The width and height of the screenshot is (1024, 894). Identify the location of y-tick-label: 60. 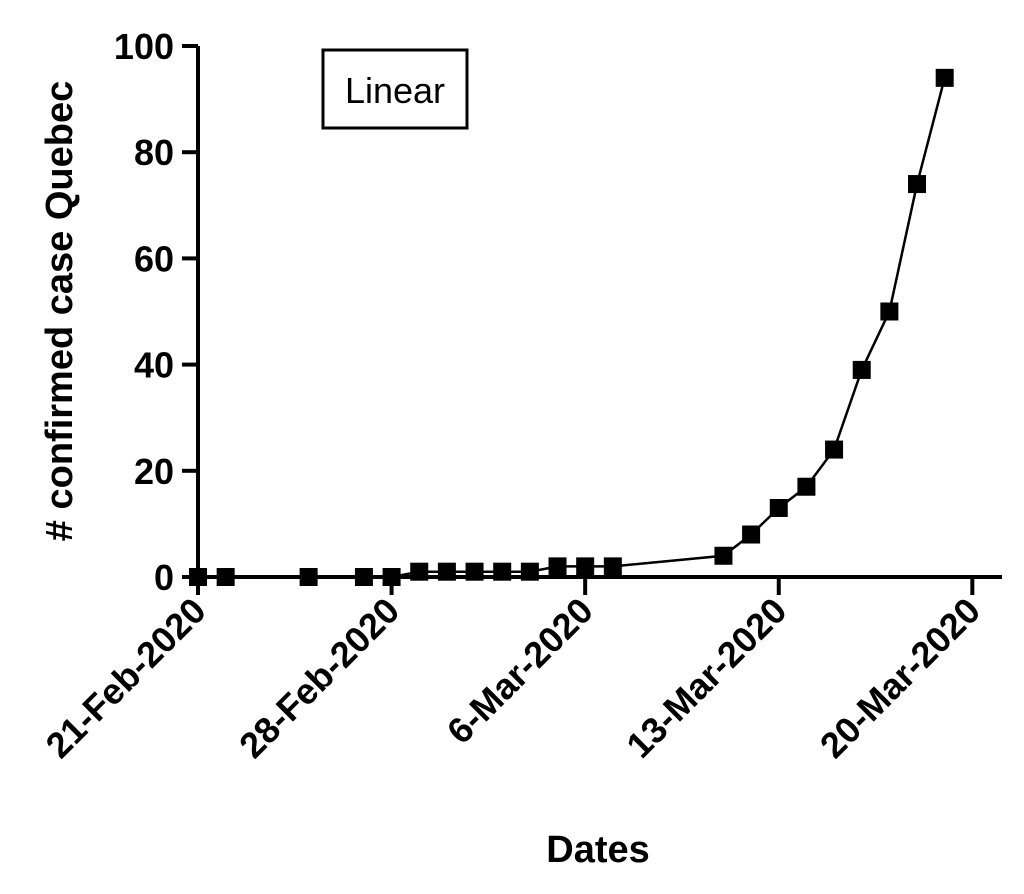
(154, 258).